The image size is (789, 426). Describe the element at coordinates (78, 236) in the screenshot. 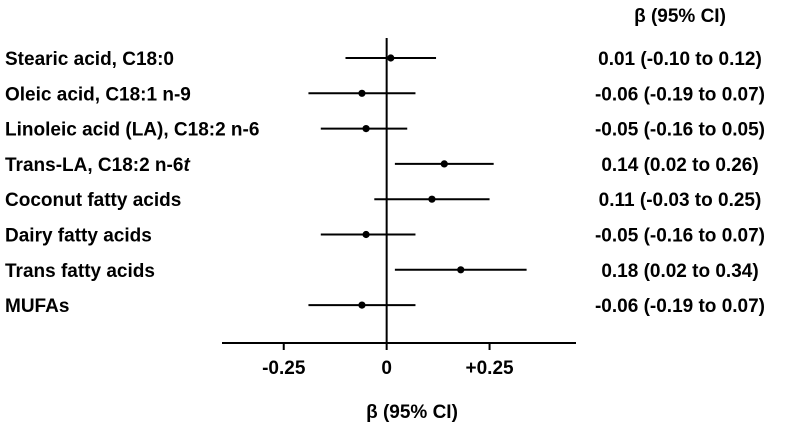

I see `row-label: Dairy fatty acids` at that location.